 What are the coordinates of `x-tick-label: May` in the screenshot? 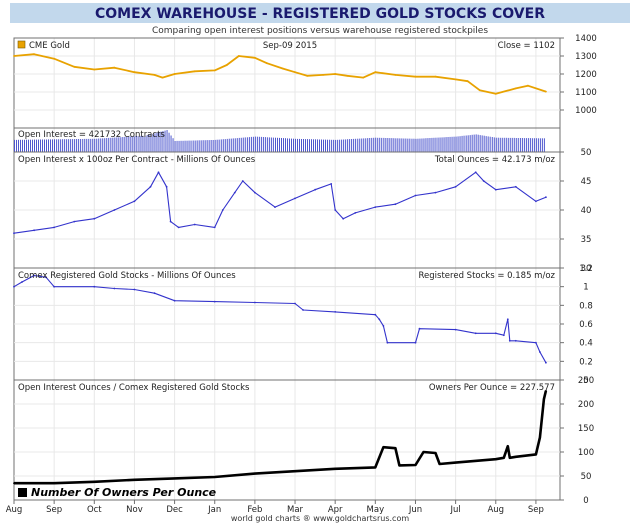 It's located at (376, 510).